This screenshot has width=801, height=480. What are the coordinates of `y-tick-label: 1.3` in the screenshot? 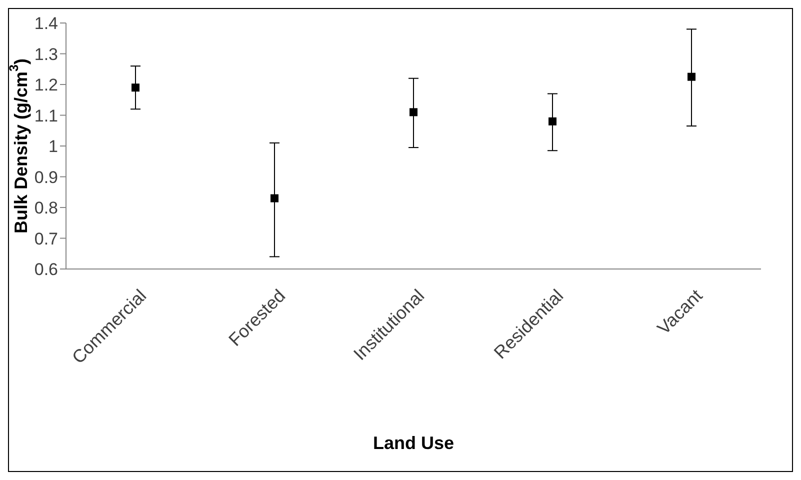 It's located at (46, 54).